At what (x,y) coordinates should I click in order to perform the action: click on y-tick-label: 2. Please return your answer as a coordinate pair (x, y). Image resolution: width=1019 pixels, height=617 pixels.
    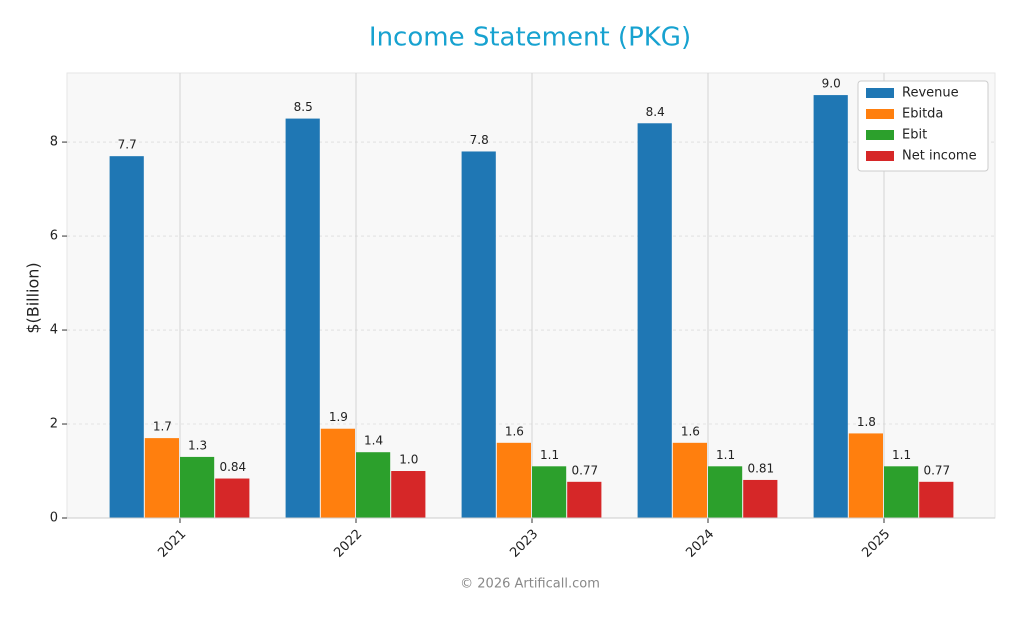
    Looking at the image, I should click on (54, 424).